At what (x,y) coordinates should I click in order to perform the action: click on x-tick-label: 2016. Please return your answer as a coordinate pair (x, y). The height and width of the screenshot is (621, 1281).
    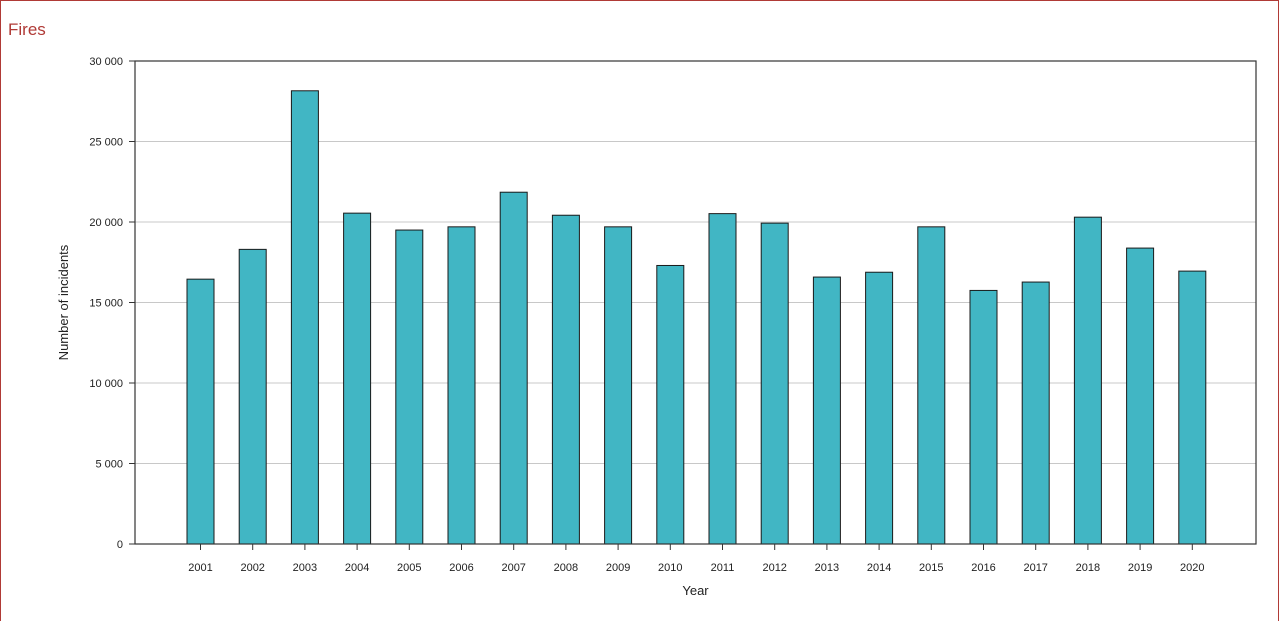
    Looking at the image, I should click on (983, 568).